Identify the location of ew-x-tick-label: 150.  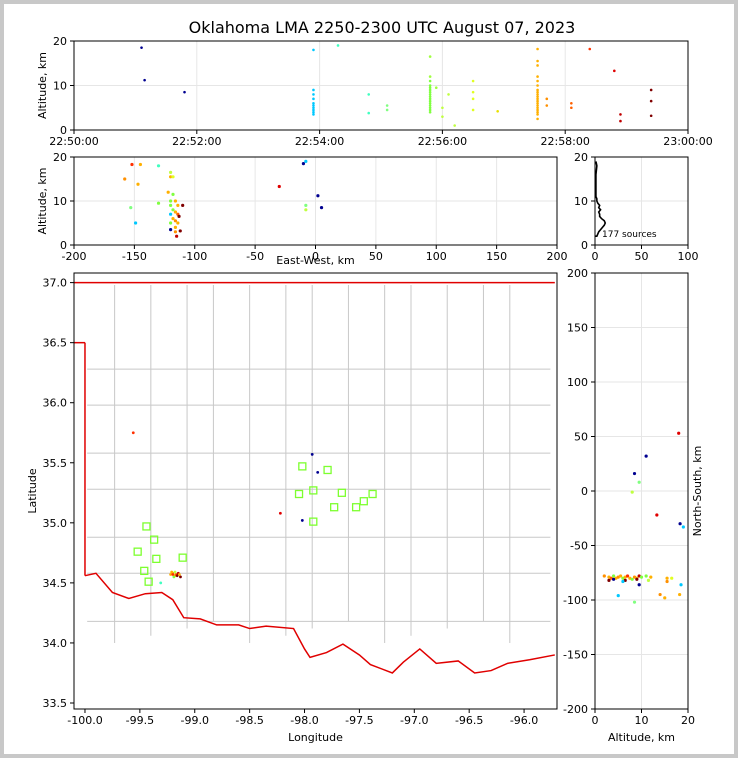
(496, 256).